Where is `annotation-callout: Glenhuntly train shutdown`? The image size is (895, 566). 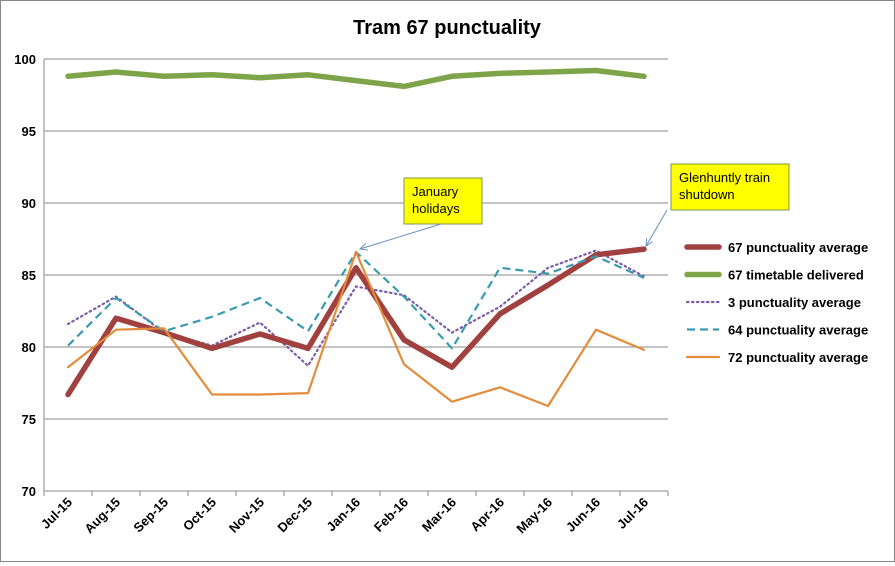 annotation-callout: Glenhuntly train shutdown is located at coordinates (717, 205).